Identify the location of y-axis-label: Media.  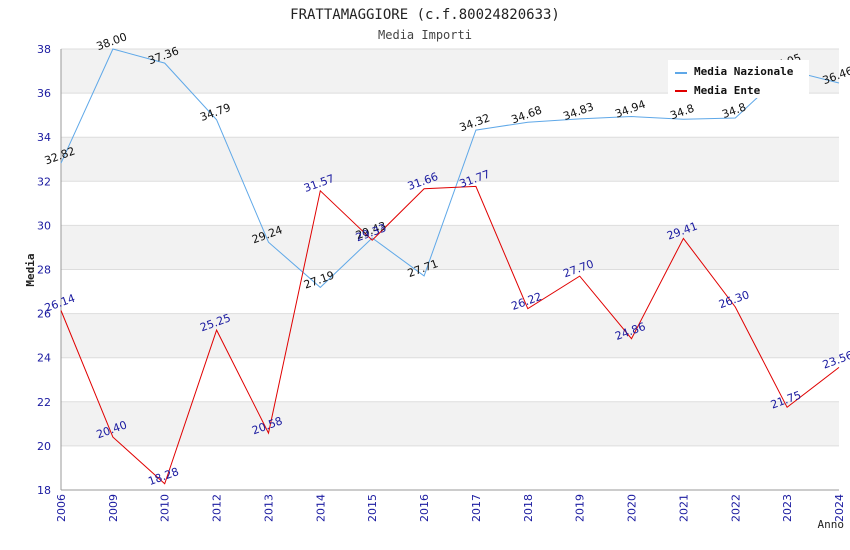
(30, 269).